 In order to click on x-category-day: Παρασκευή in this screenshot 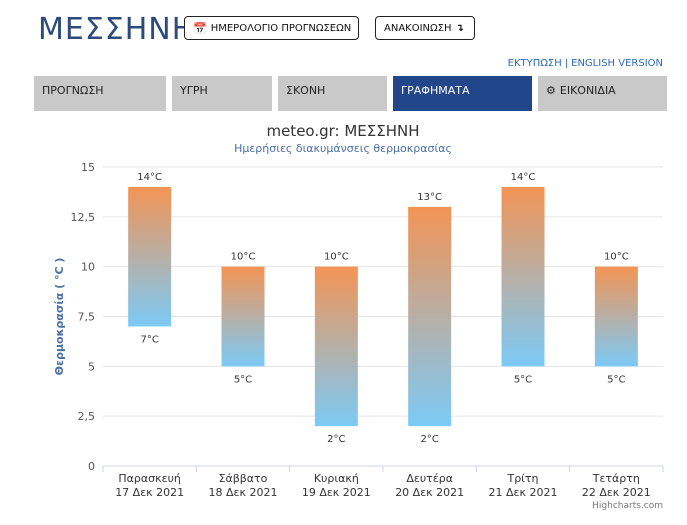, I will do `click(149, 478)`.